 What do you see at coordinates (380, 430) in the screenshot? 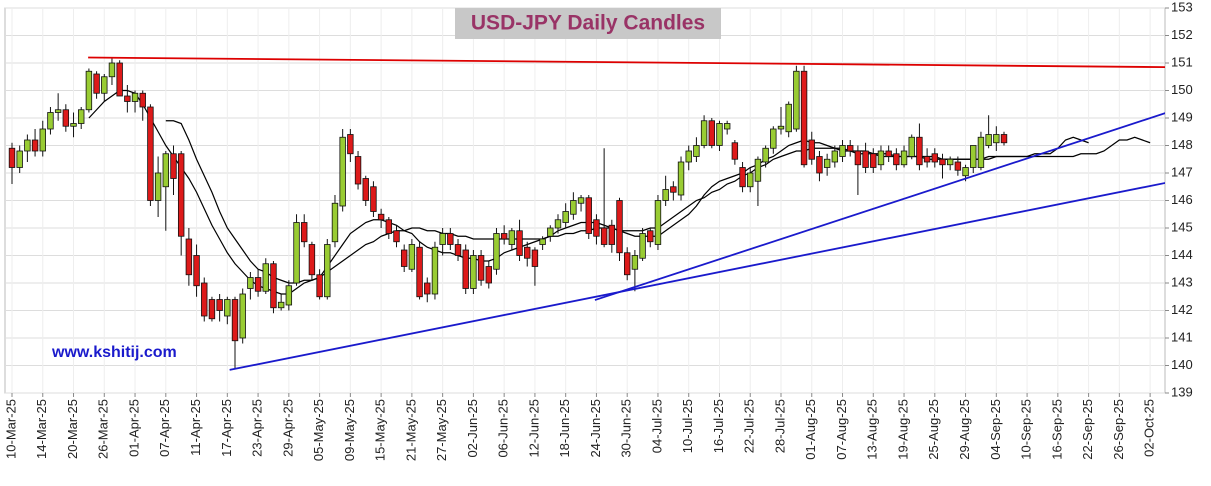
I see `x-tick-label: 15-May-25` at bounding box center [380, 430].